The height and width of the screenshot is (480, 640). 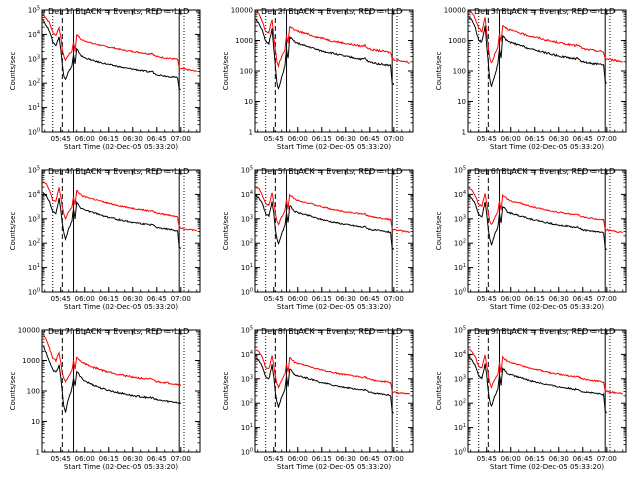 I want to click on panel-title: Det 7f BLACK = Events, RED = LLD, so click(x=118, y=331).